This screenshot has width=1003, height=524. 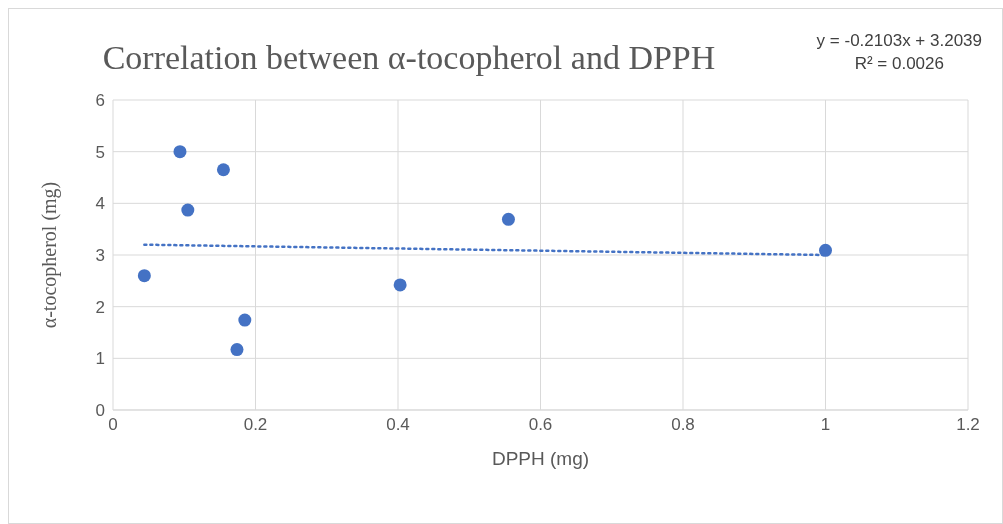 I want to click on chart-title: Correlation between α-tocopherol and DPPH, so click(x=409, y=58).